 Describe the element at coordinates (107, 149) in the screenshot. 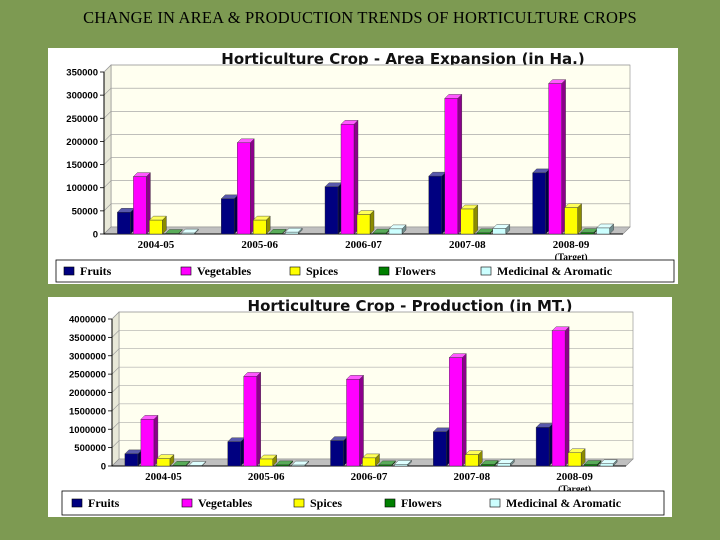

I see `plot-side-wall` at that location.